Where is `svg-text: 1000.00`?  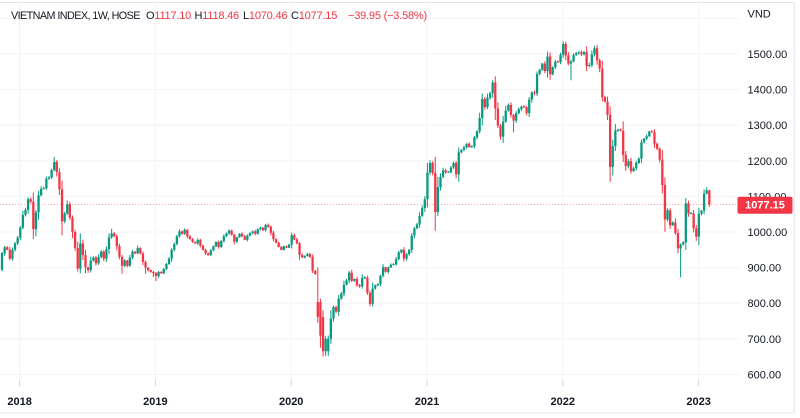
svg-text: 1000.00 is located at coordinates (768, 233).